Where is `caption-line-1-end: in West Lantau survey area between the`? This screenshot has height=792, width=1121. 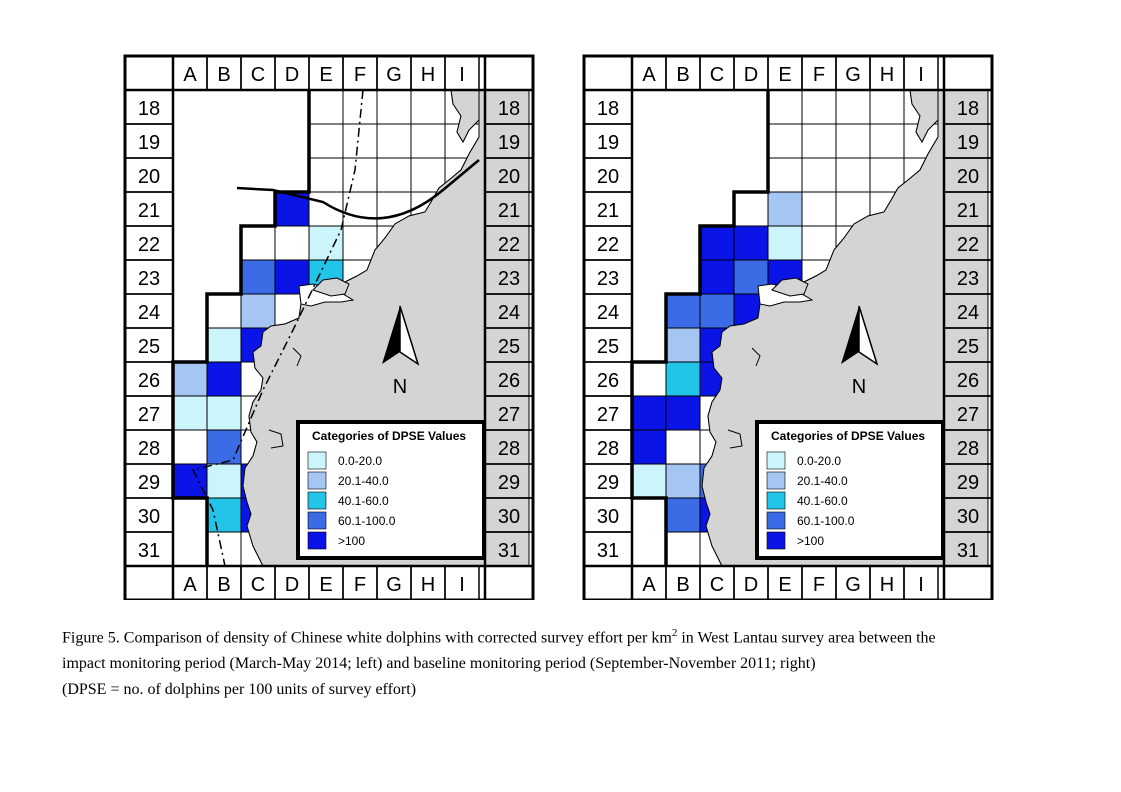 caption-line-1-end: in West Lantau survey area between the is located at coordinates (806, 638).